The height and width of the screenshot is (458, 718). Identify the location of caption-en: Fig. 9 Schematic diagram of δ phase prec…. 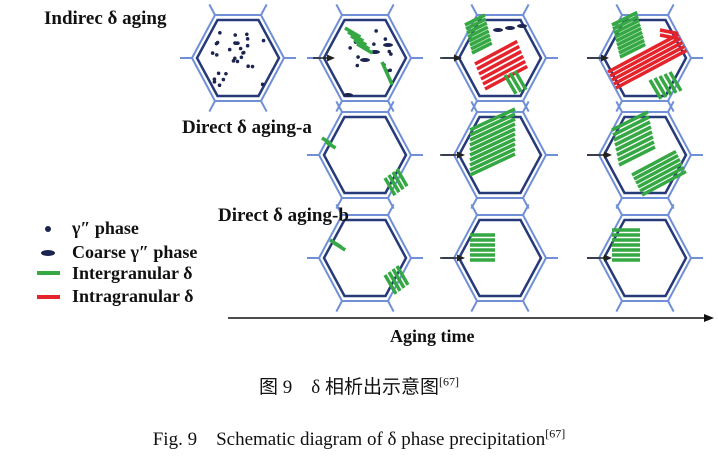
(359, 437).